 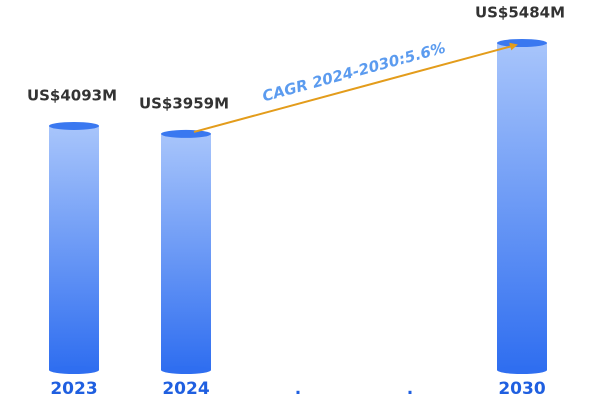 What do you see at coordinates (520, 13) in the screenshot?
I see `value-label: US$5484M` at bounding box center [520, 13].